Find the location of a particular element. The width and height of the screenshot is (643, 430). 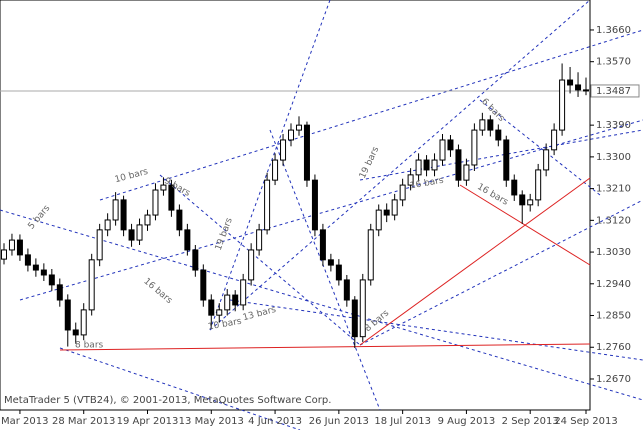

y-tick-label: 1.3300 is located at coordinates (613, 157).